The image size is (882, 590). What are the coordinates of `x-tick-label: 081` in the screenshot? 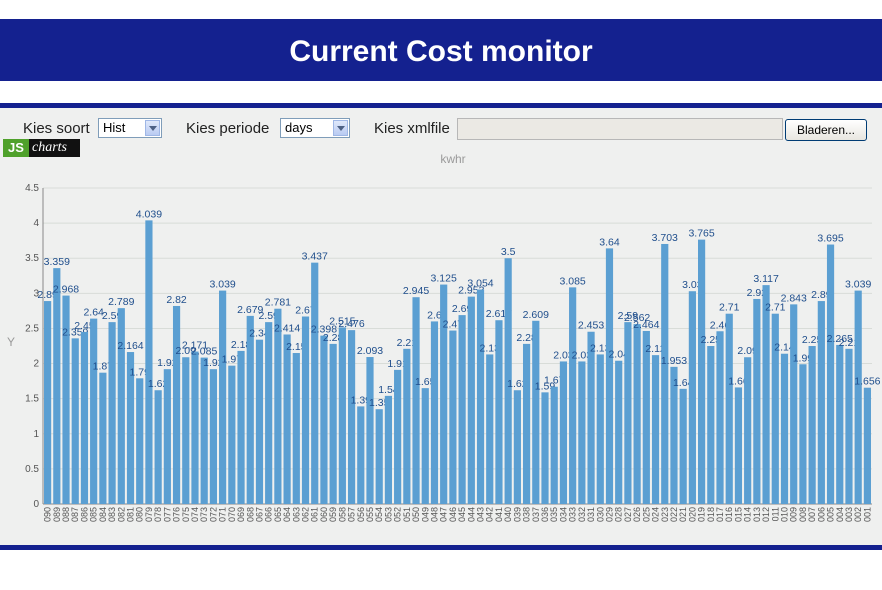 It's located at (131, 514).